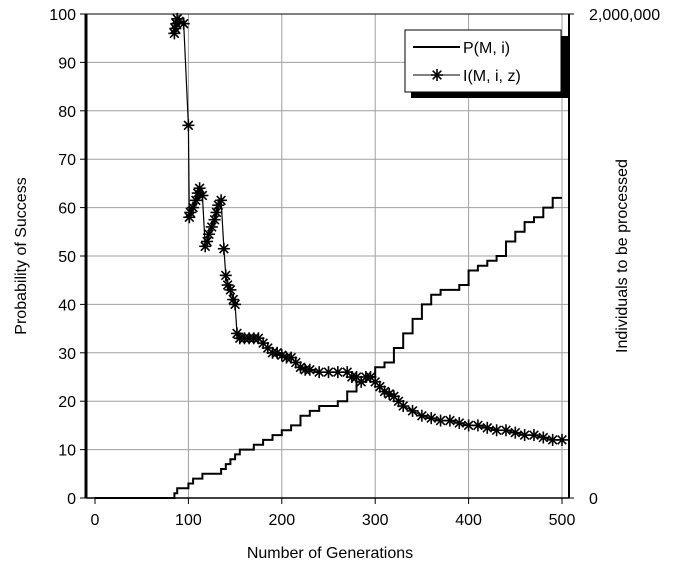 The width and height of the screenshot is (680, 566). I want to click on y-tick-label: 30, so click(67, 354).